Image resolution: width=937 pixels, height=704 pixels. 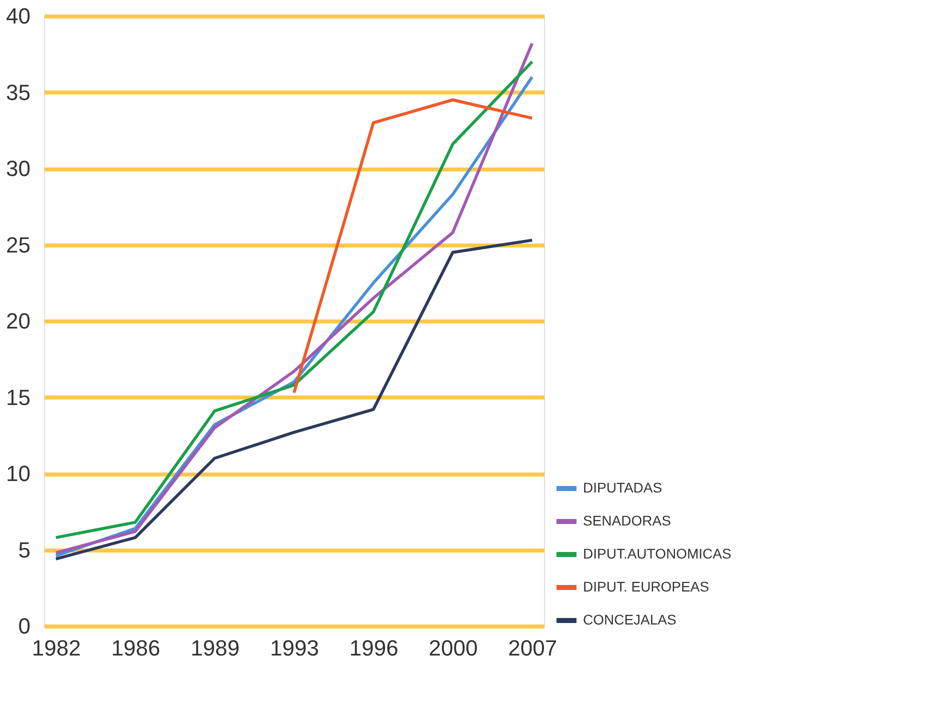 What do you see at coordinates (135, 648) in the screenshot?
I see `x-tick-label: 1986` at bounding box center [135, 648].